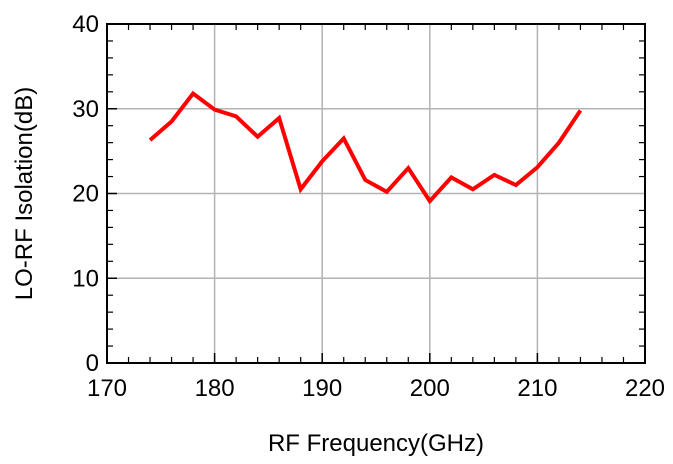 Image resolution: width=673 pixels, height=464 pixels. I want to click on x-tick-label: 170, so click(107, 388).